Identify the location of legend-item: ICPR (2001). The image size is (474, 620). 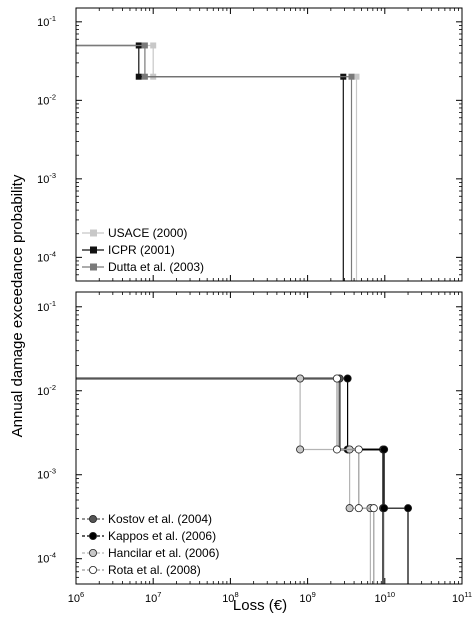
(128, 250).